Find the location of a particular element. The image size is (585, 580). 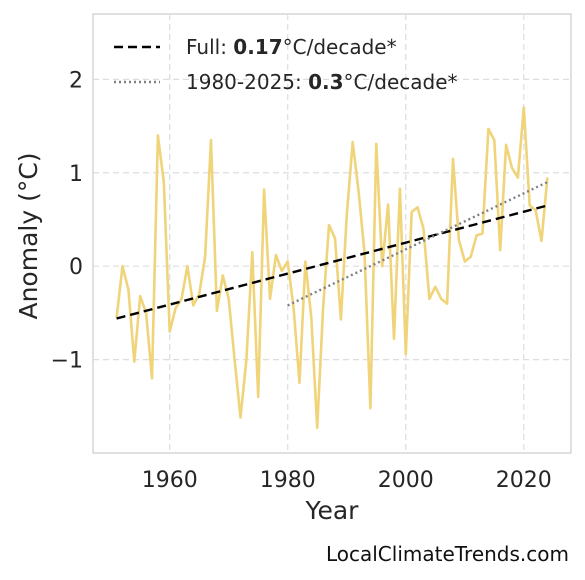

x-tick-label: 1980 is located at coordinates (288, 480).